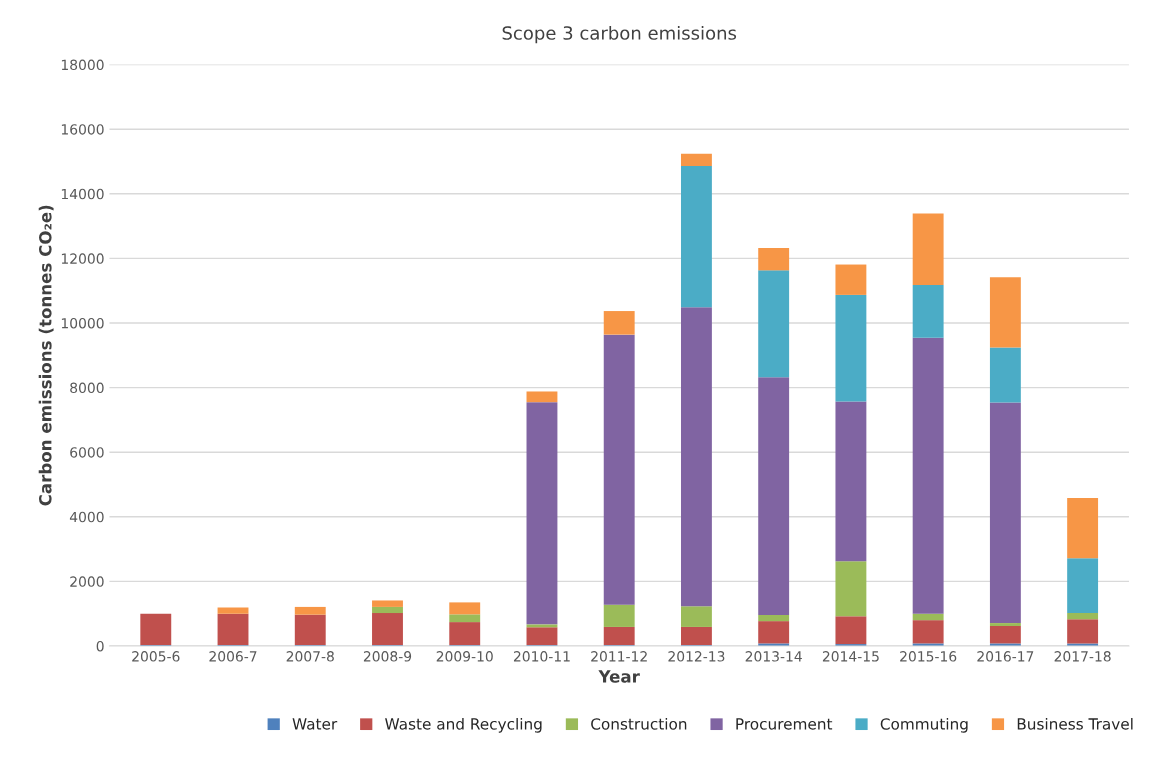  What do you see at coordinates (1005, 656) in the screenshot?
I see `x-tick-label: 2016-17` at bounding box center [1005, 656].